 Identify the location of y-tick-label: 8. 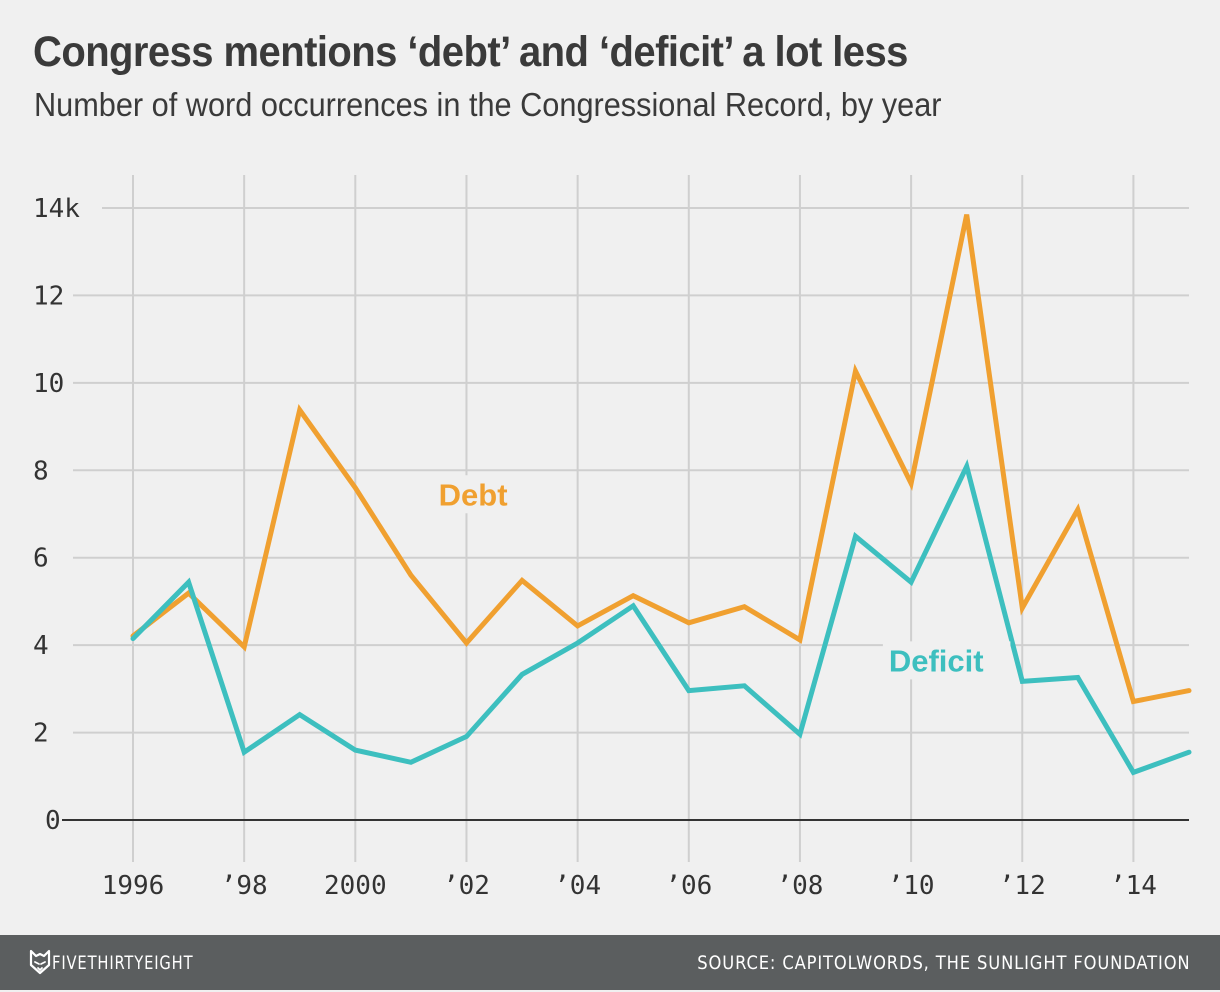
(41, 471).